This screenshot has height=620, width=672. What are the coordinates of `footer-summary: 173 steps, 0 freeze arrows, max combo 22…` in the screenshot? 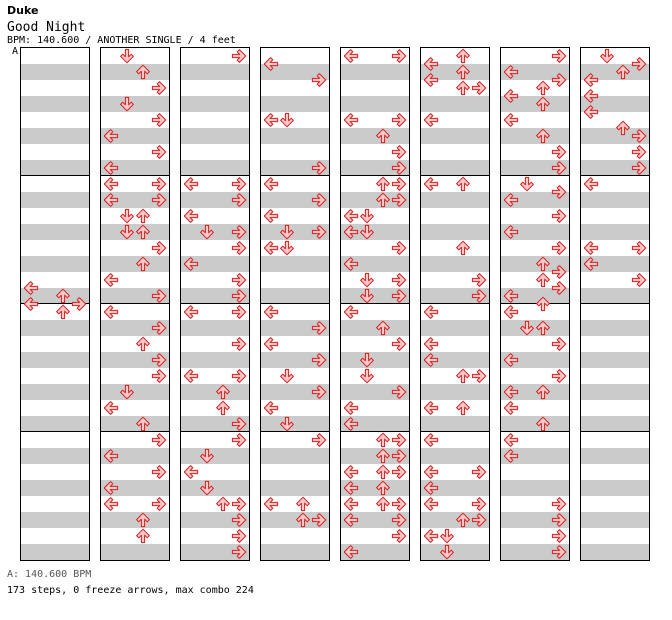 It's located at (130, 590).